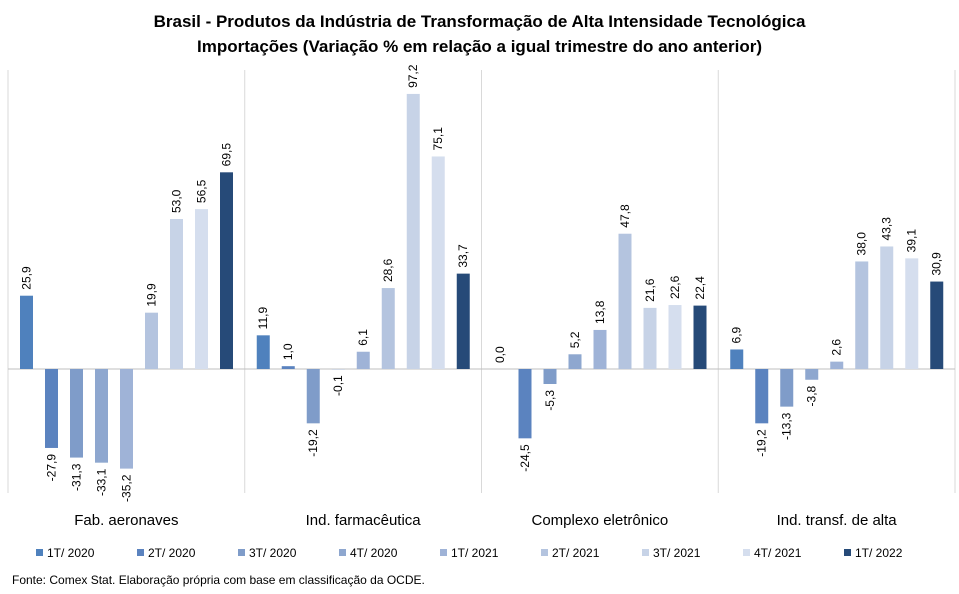 This screenshot has width=959, height=594. I want to click on data-label: 0,0, so click(500, 354).